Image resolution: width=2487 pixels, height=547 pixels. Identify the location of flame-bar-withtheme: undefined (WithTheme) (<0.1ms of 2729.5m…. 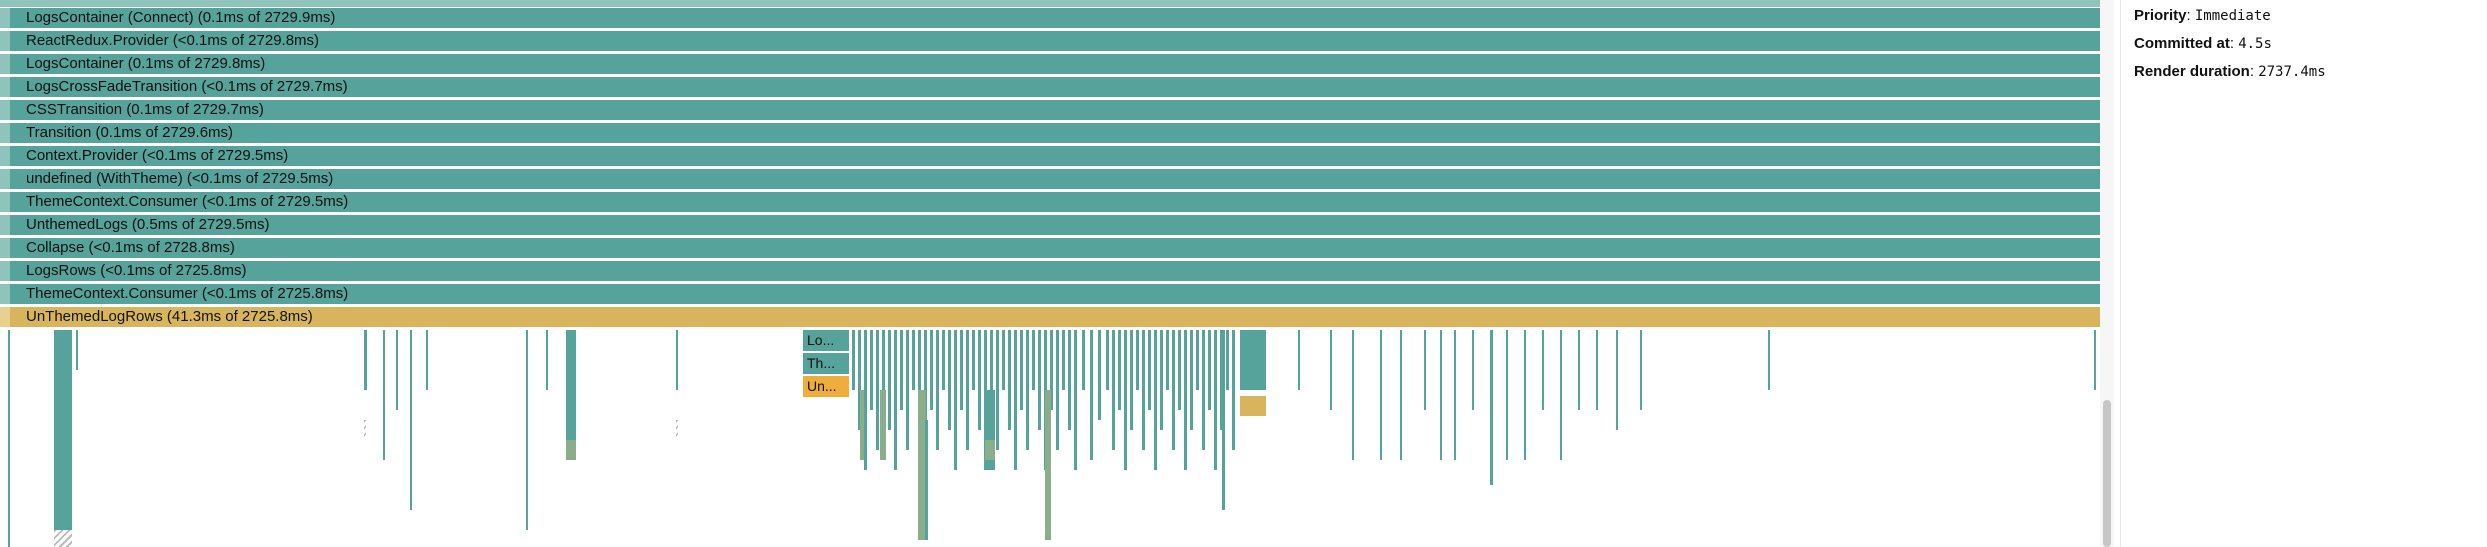
(1050, 179).